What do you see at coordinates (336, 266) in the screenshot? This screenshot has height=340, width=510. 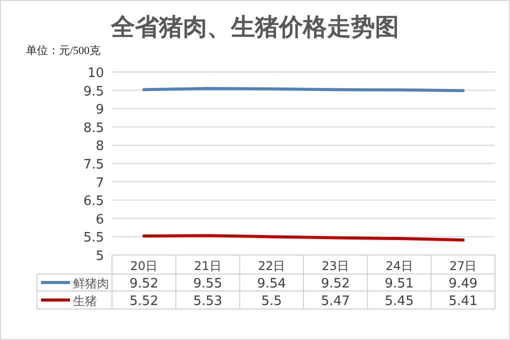 I see `x-tick-label: 23日` at bounding box center [336, 266].